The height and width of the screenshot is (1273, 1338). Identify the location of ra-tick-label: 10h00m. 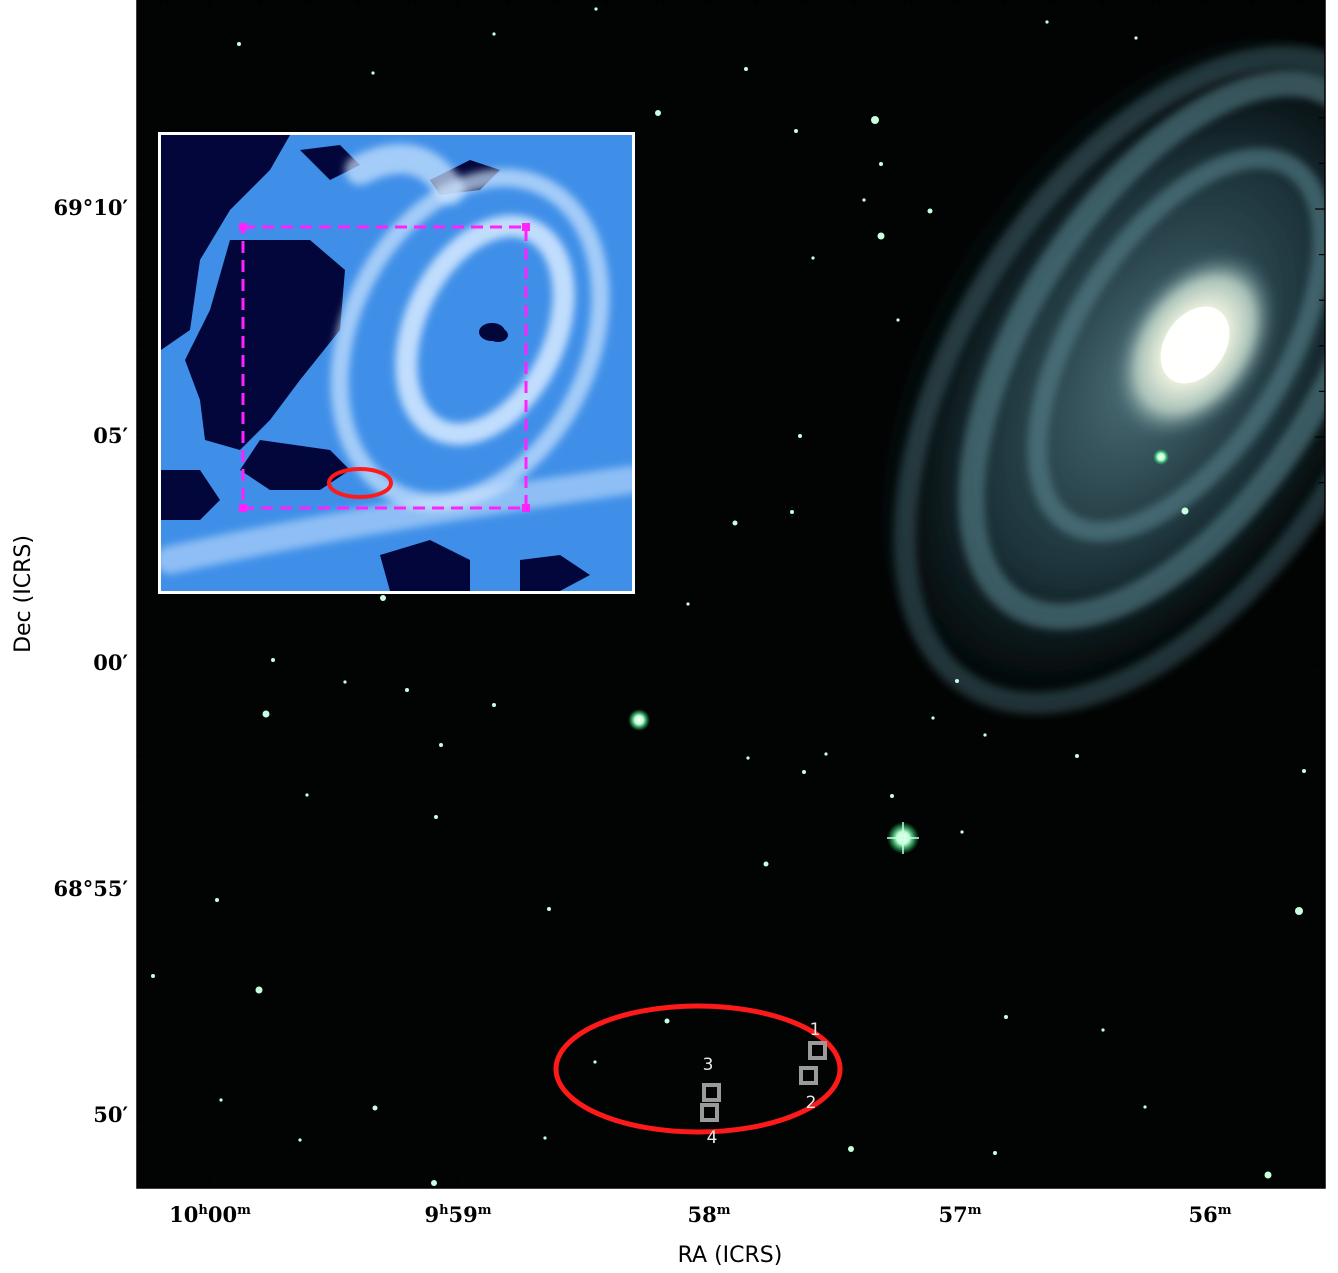
(210, 1214).